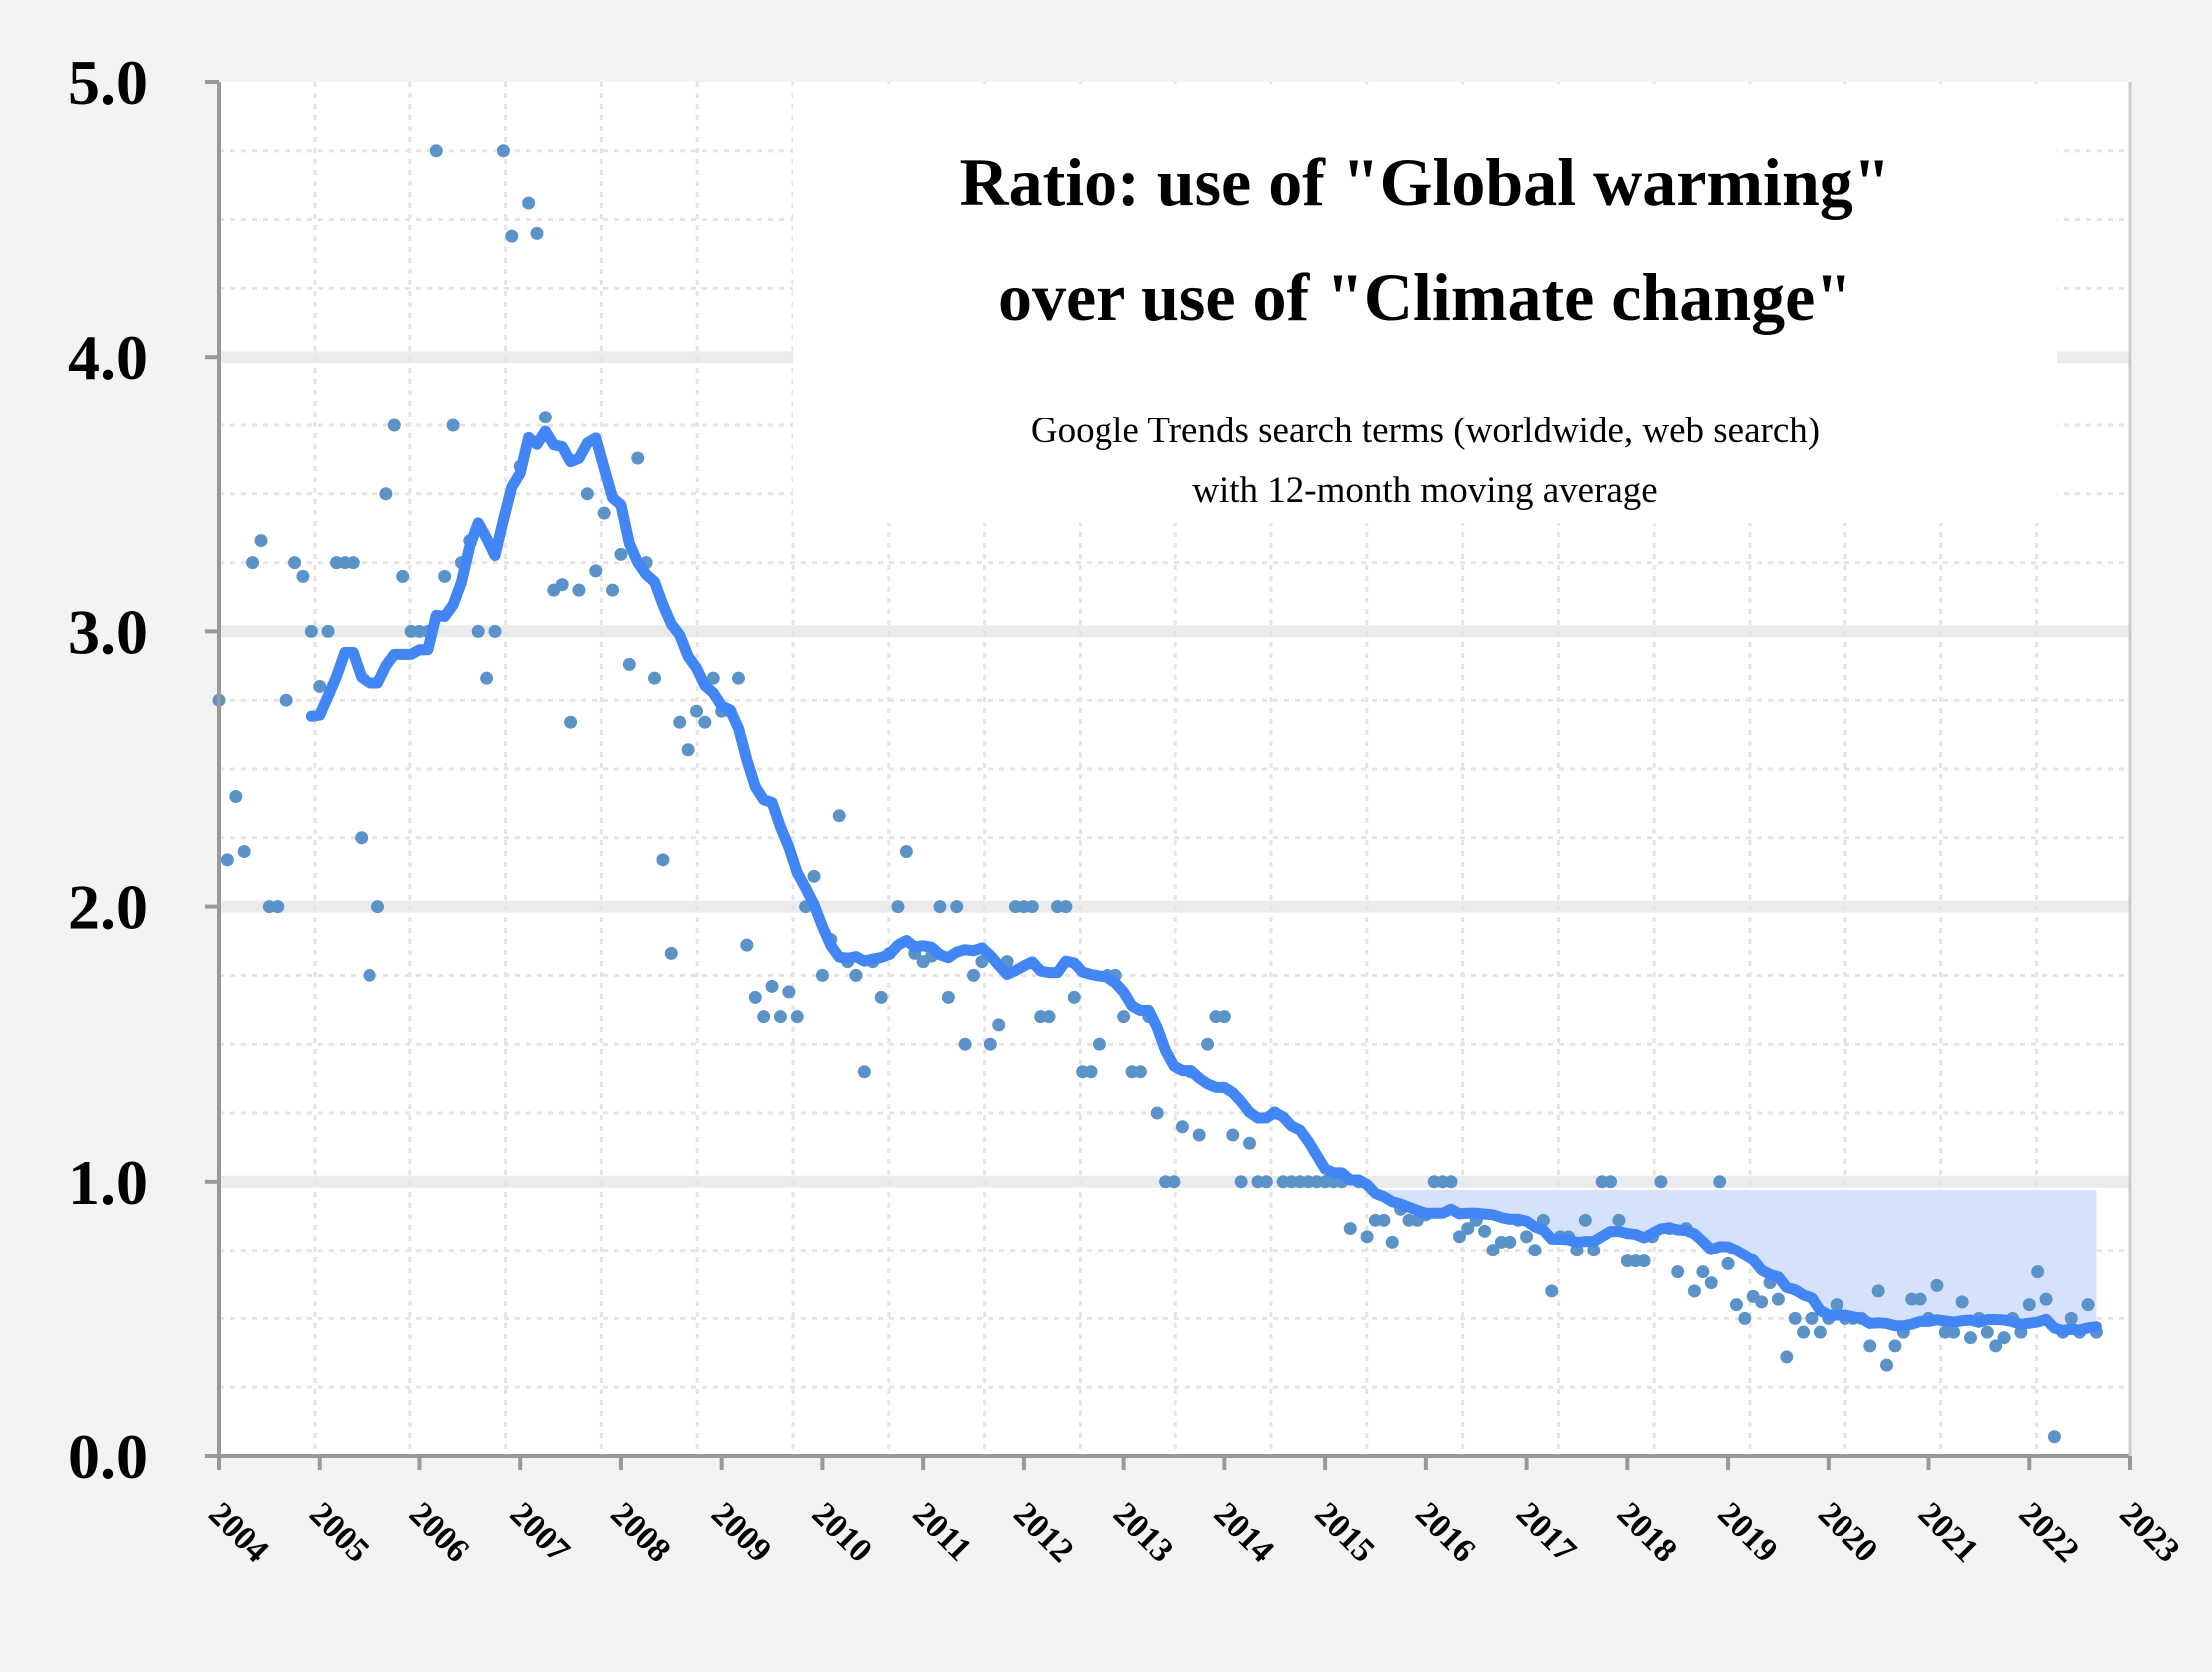 The image size is (2212, 1672). What do you see at coordinates (108, 769) in the screenshot?
I see `y-tick-labels: 0.0 1.0 2.0 3.0 4.0 5.0` at bounding box center [108, 769].